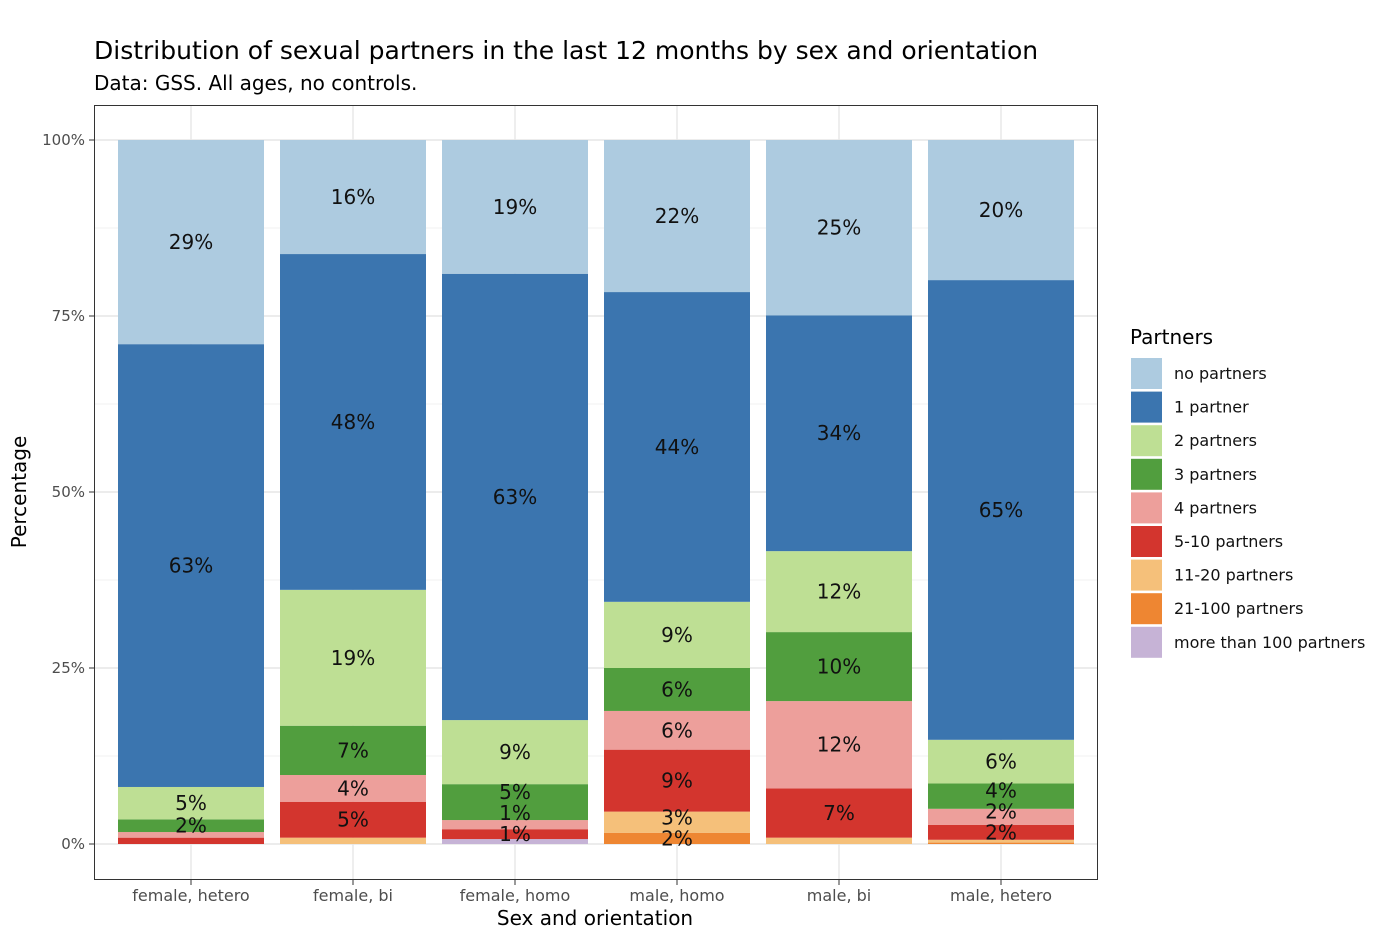 This screenshot has height=944, width=1396. Describe the element at coordinates (191, 242) in the screenshot. I see `data-label: 29%` at that location.